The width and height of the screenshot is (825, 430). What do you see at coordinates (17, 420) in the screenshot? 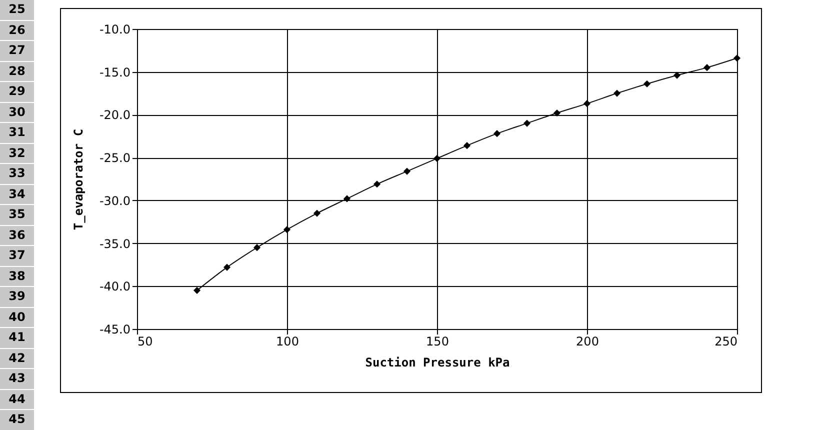
I see `text: 45` at bounding box center [17, 420].